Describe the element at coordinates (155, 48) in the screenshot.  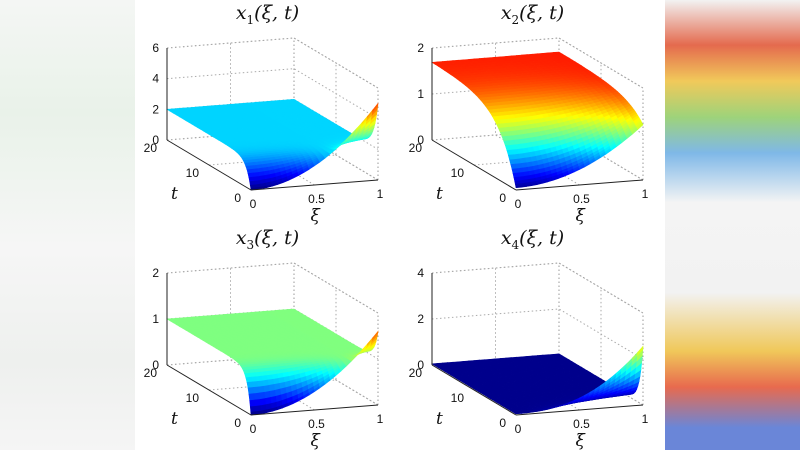
I see `z-tick-label: 6` at that location.